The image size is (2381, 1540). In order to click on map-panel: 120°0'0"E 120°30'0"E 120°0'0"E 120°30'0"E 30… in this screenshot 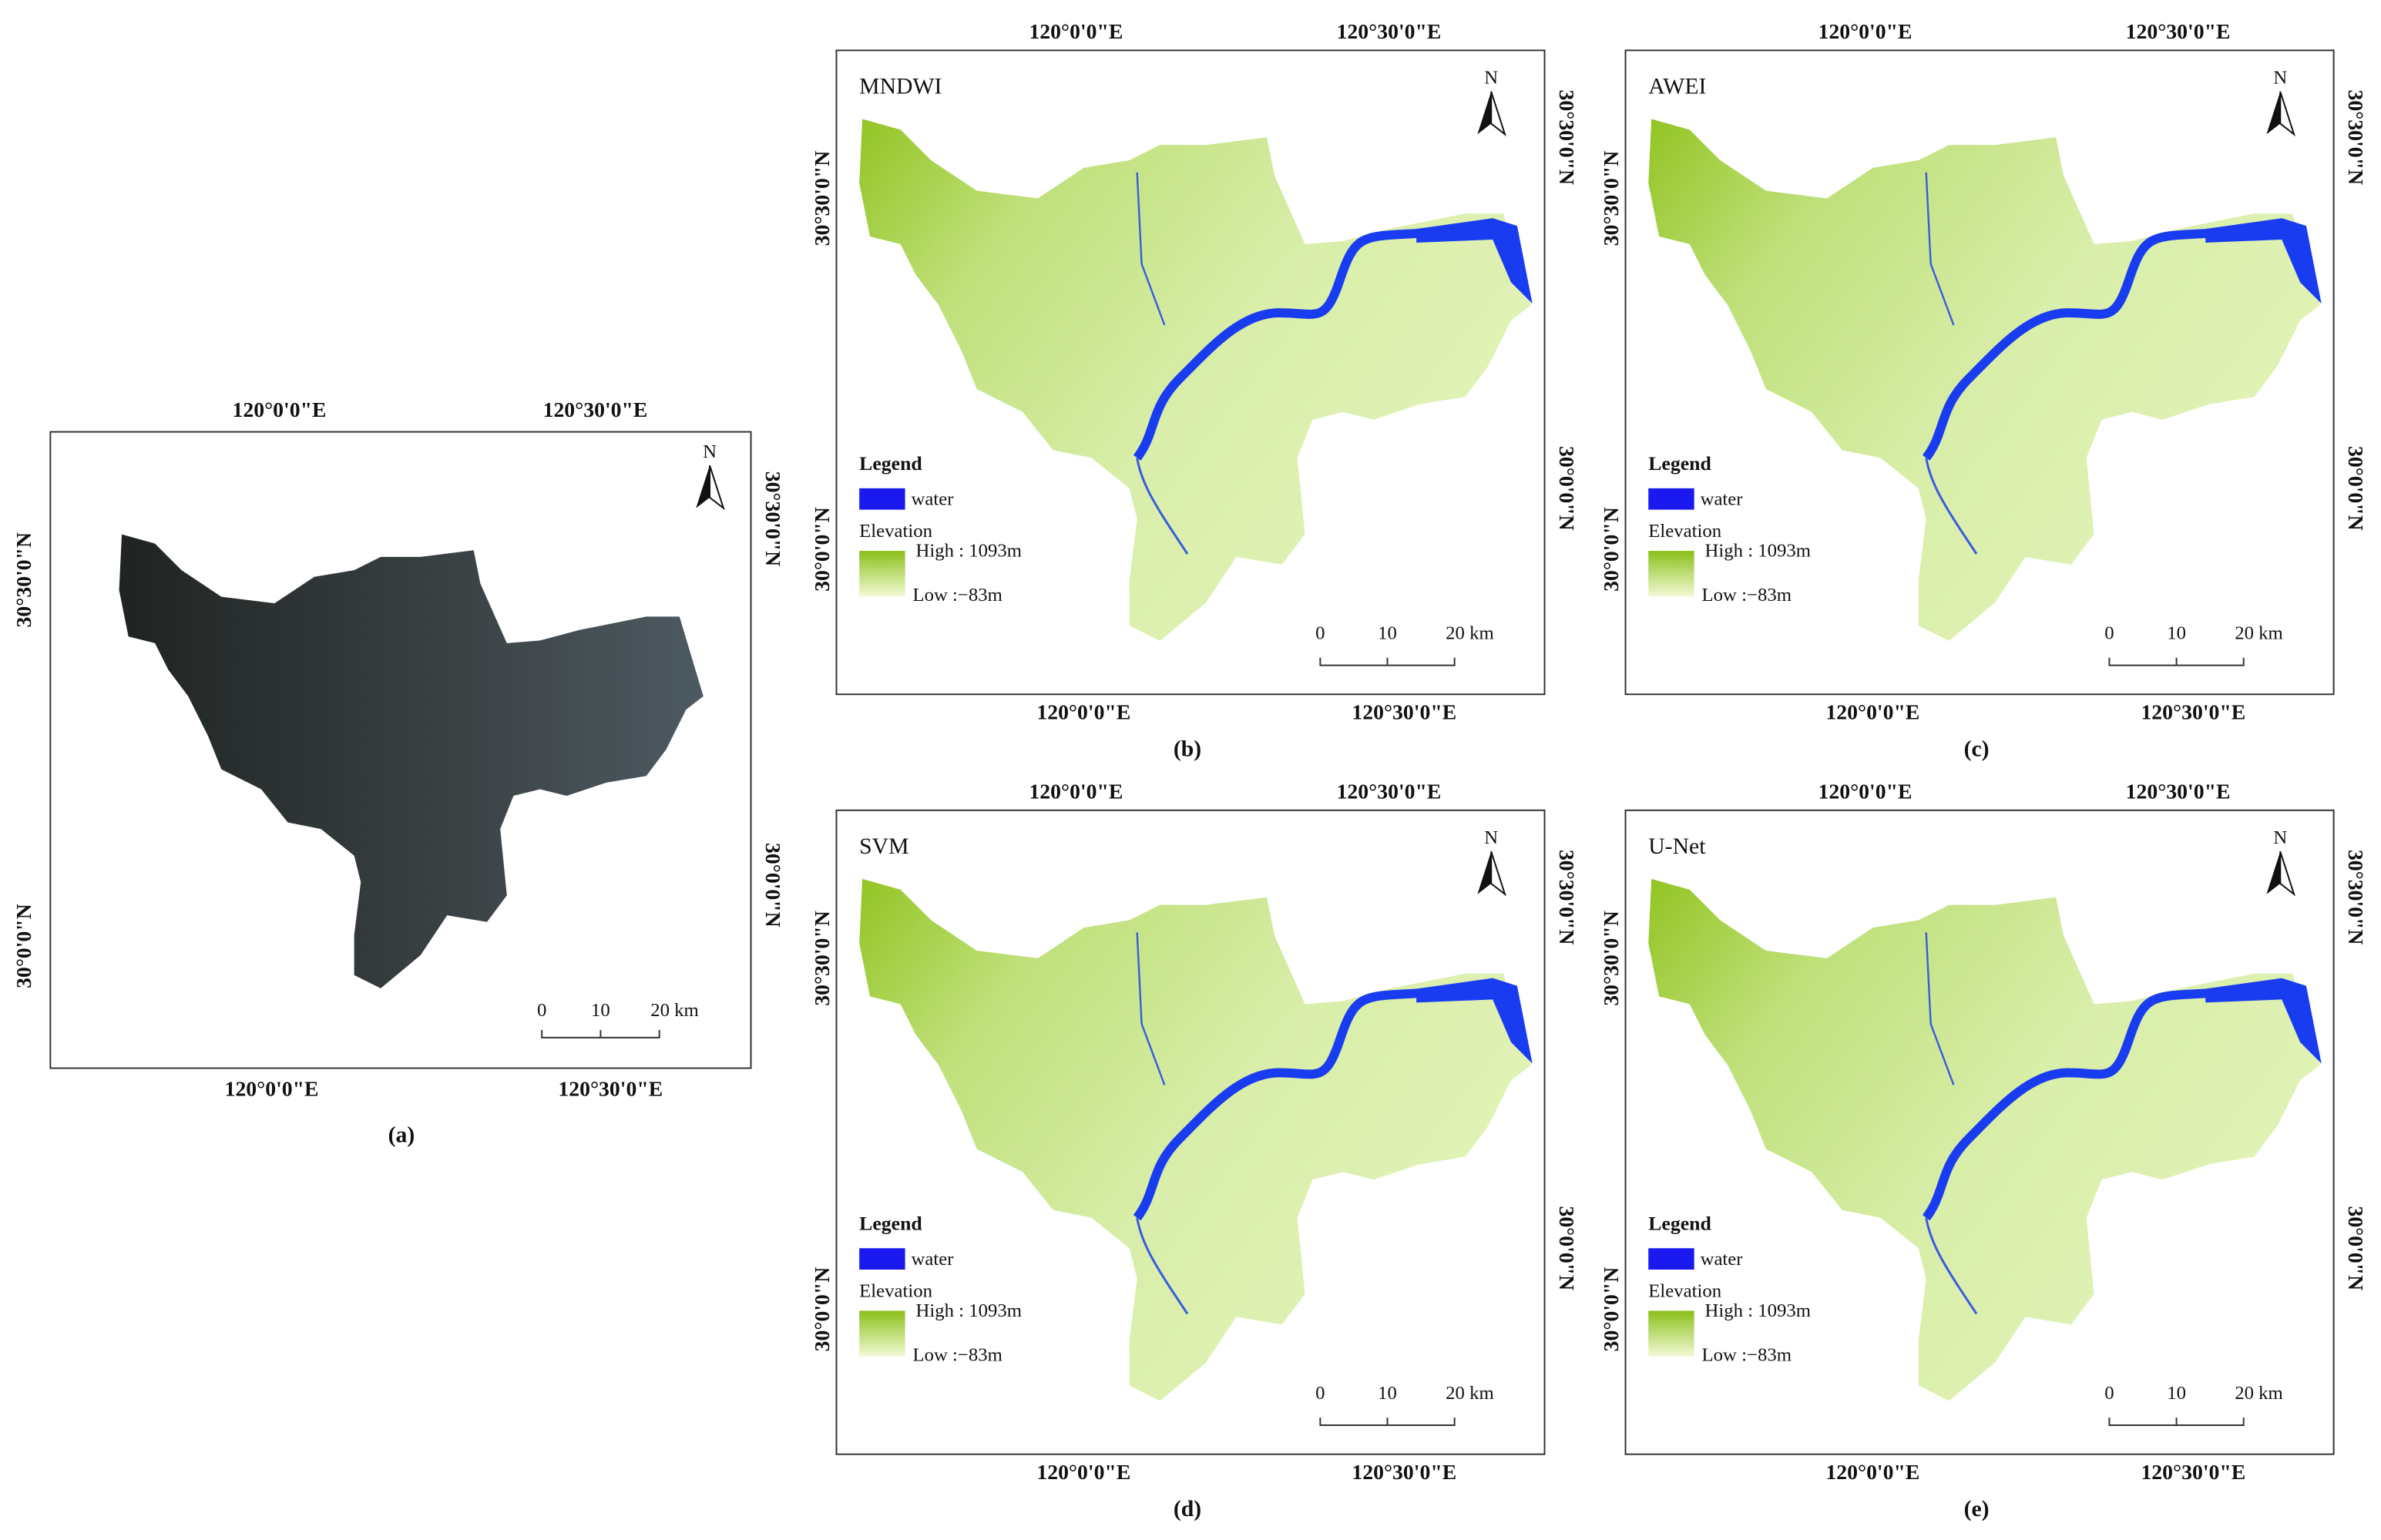, I will do `click(1195, 371)`.